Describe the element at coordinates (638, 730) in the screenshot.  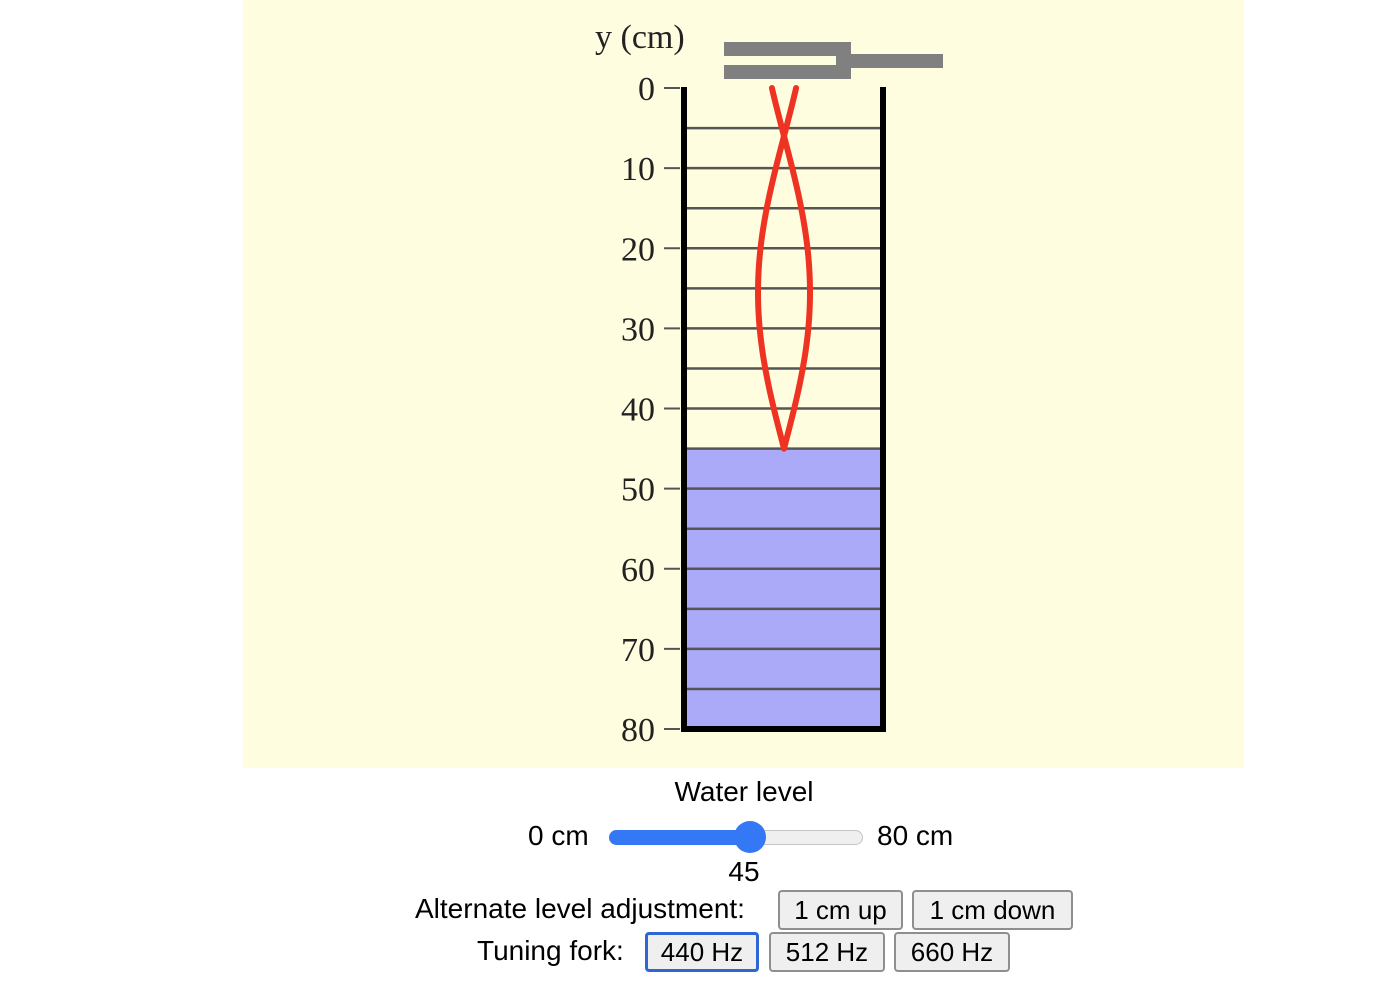
I see `y-tick-label: 80` at that location.